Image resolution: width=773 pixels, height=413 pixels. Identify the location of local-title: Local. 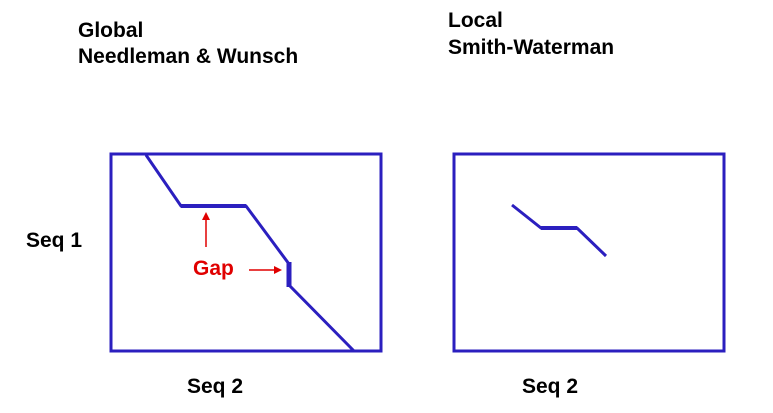
(475, 20).